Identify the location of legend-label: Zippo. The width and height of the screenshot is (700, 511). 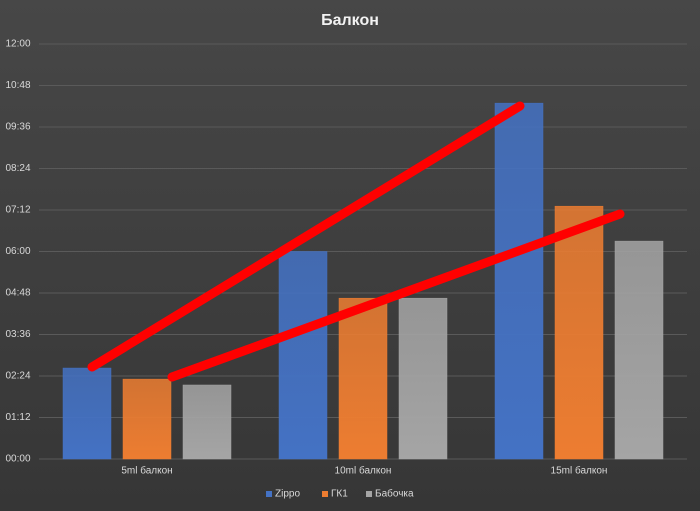
(287, 494).